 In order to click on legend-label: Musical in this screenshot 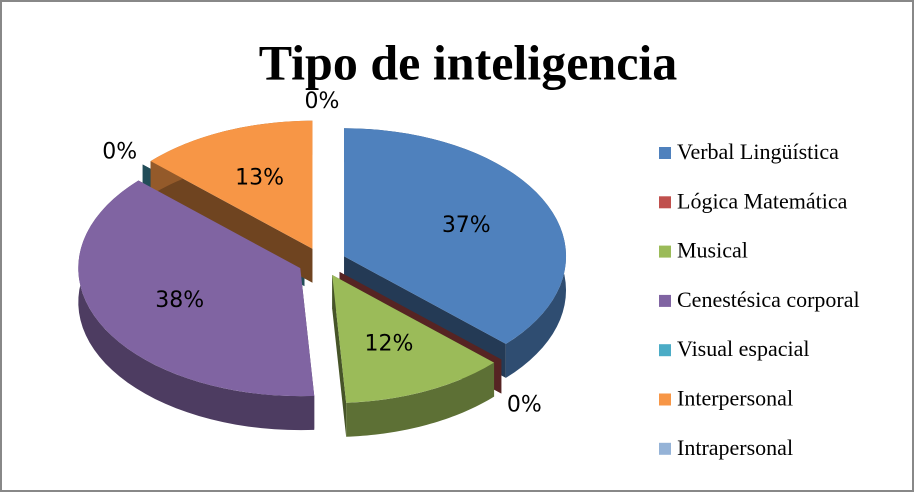, I will do `click(712, 250)`.